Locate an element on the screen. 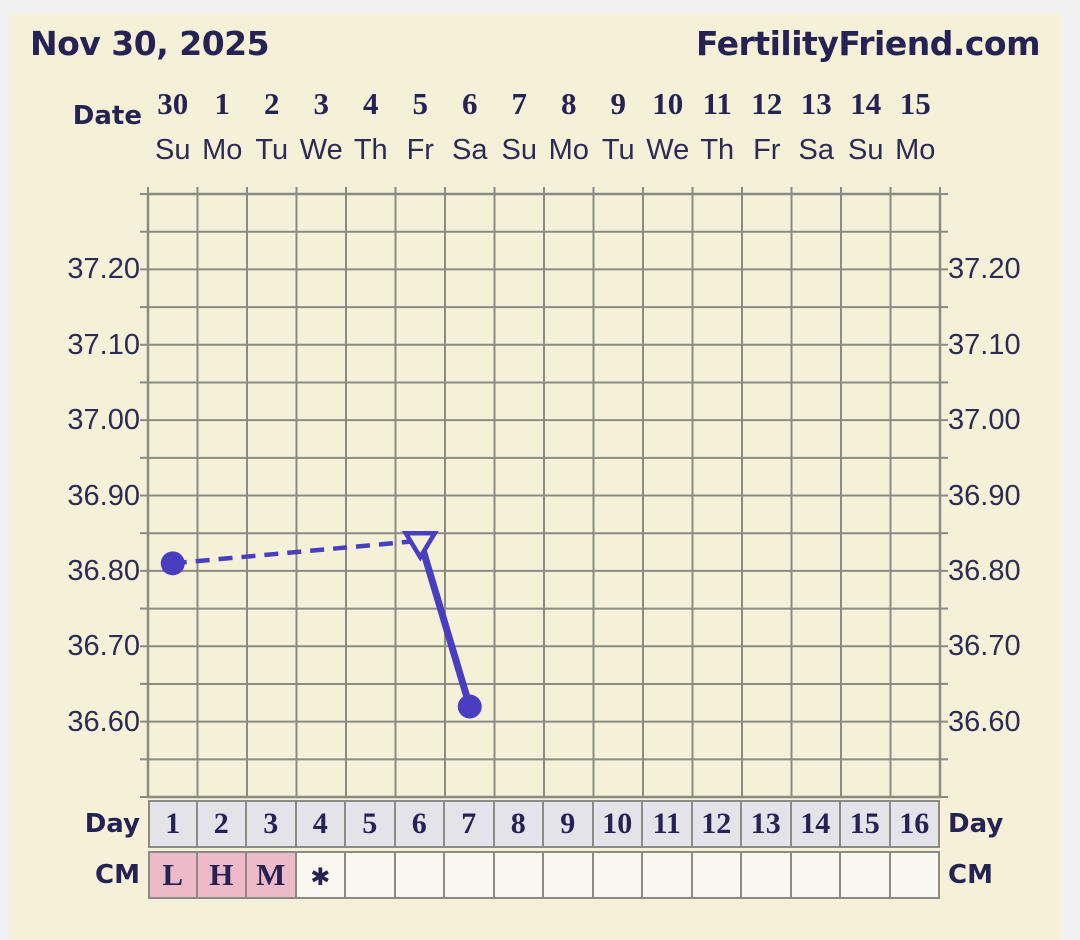 The width and height of the screenshot is (1080, 940). cm-asterisk-icon: ✱ is located at coordinates (320, 877).